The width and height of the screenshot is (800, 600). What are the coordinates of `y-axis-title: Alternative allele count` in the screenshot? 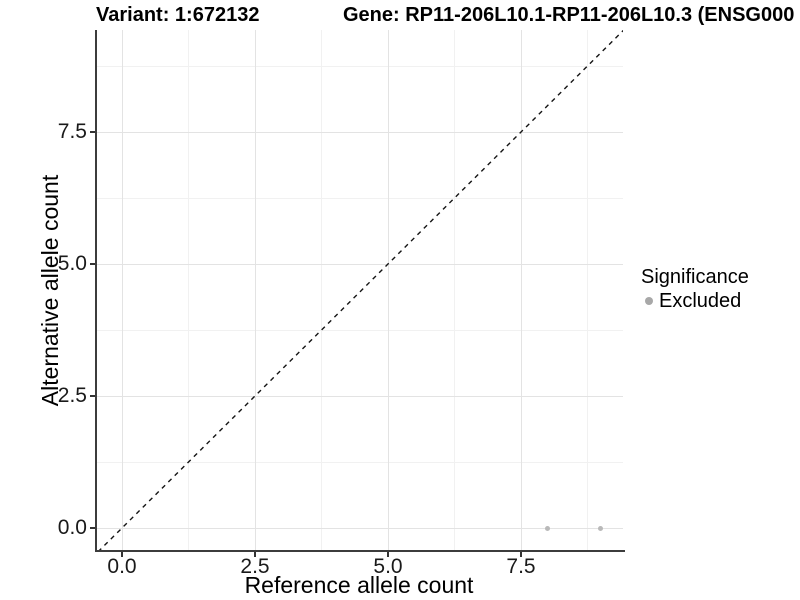 It's located at (50, 290).